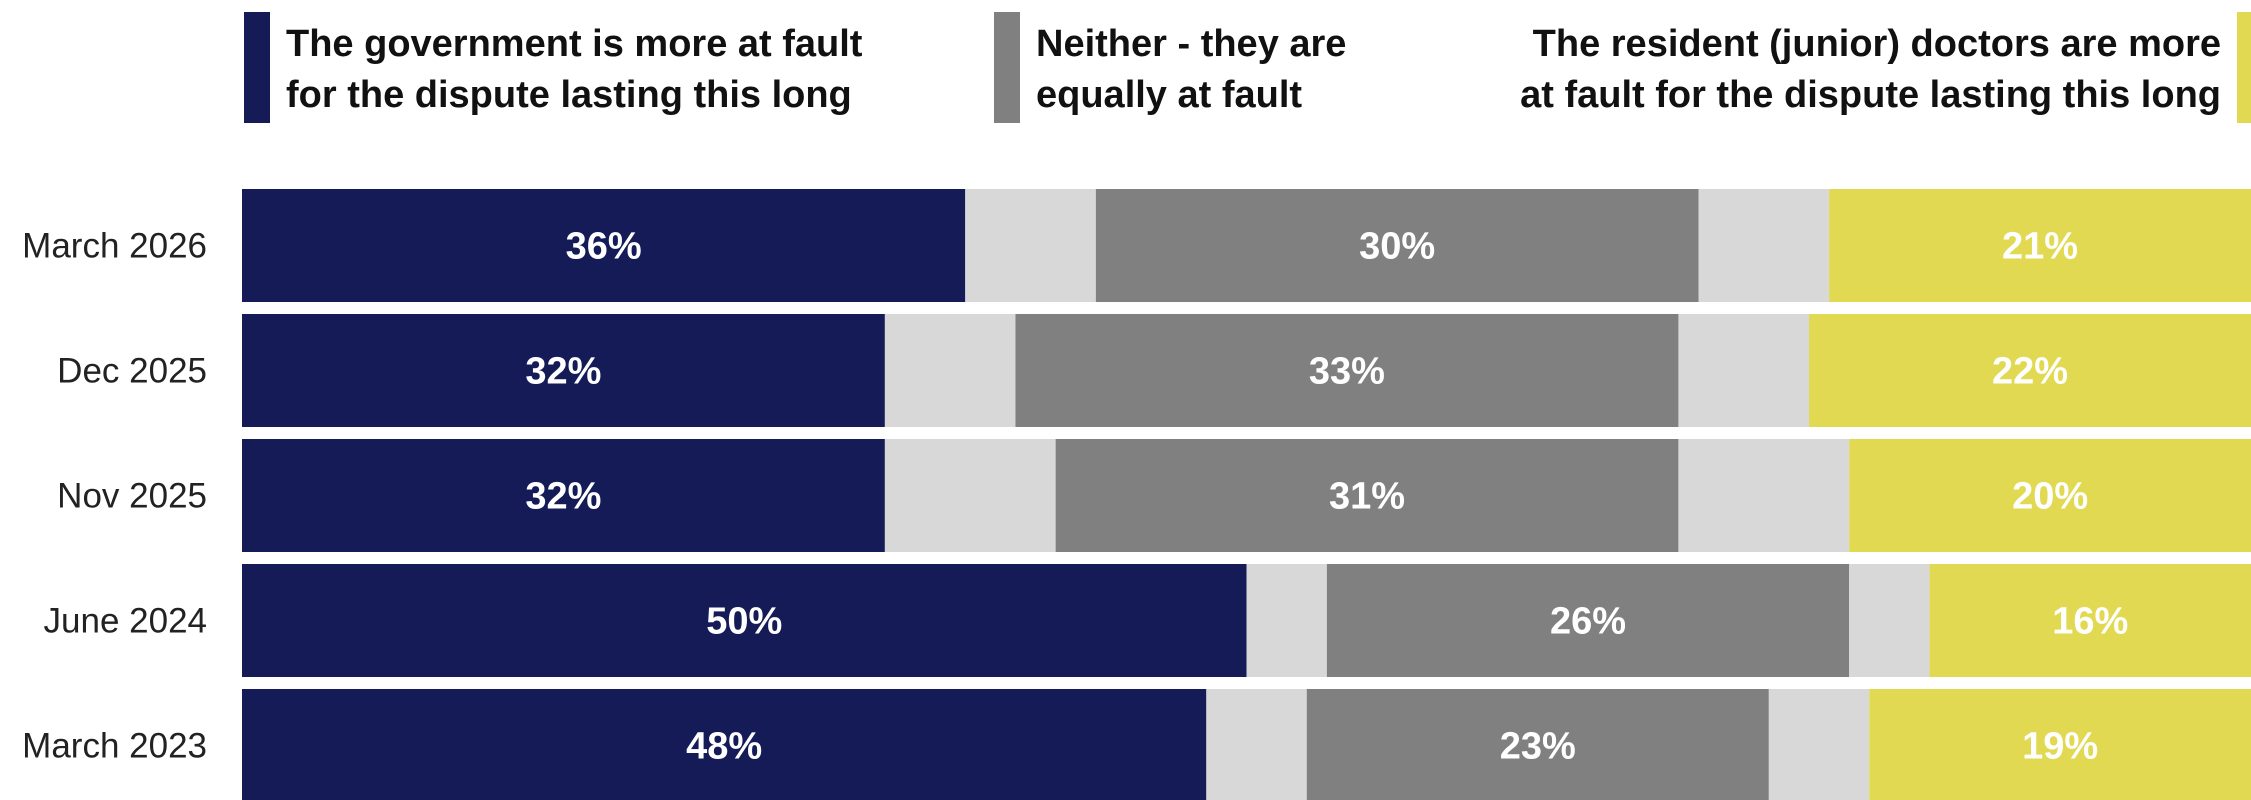 This screenshot has width=2251, height=800. I want to click on data-label: 31%, so click(1367, 497).